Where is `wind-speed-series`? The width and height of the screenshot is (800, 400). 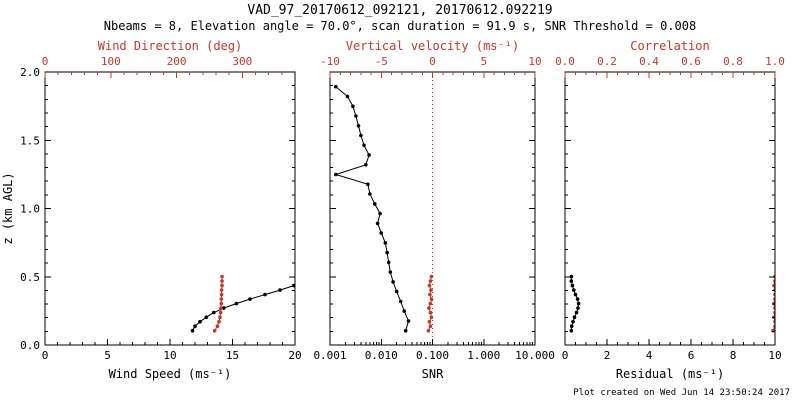
wind-speed-series is located at coordinates (242, 308).